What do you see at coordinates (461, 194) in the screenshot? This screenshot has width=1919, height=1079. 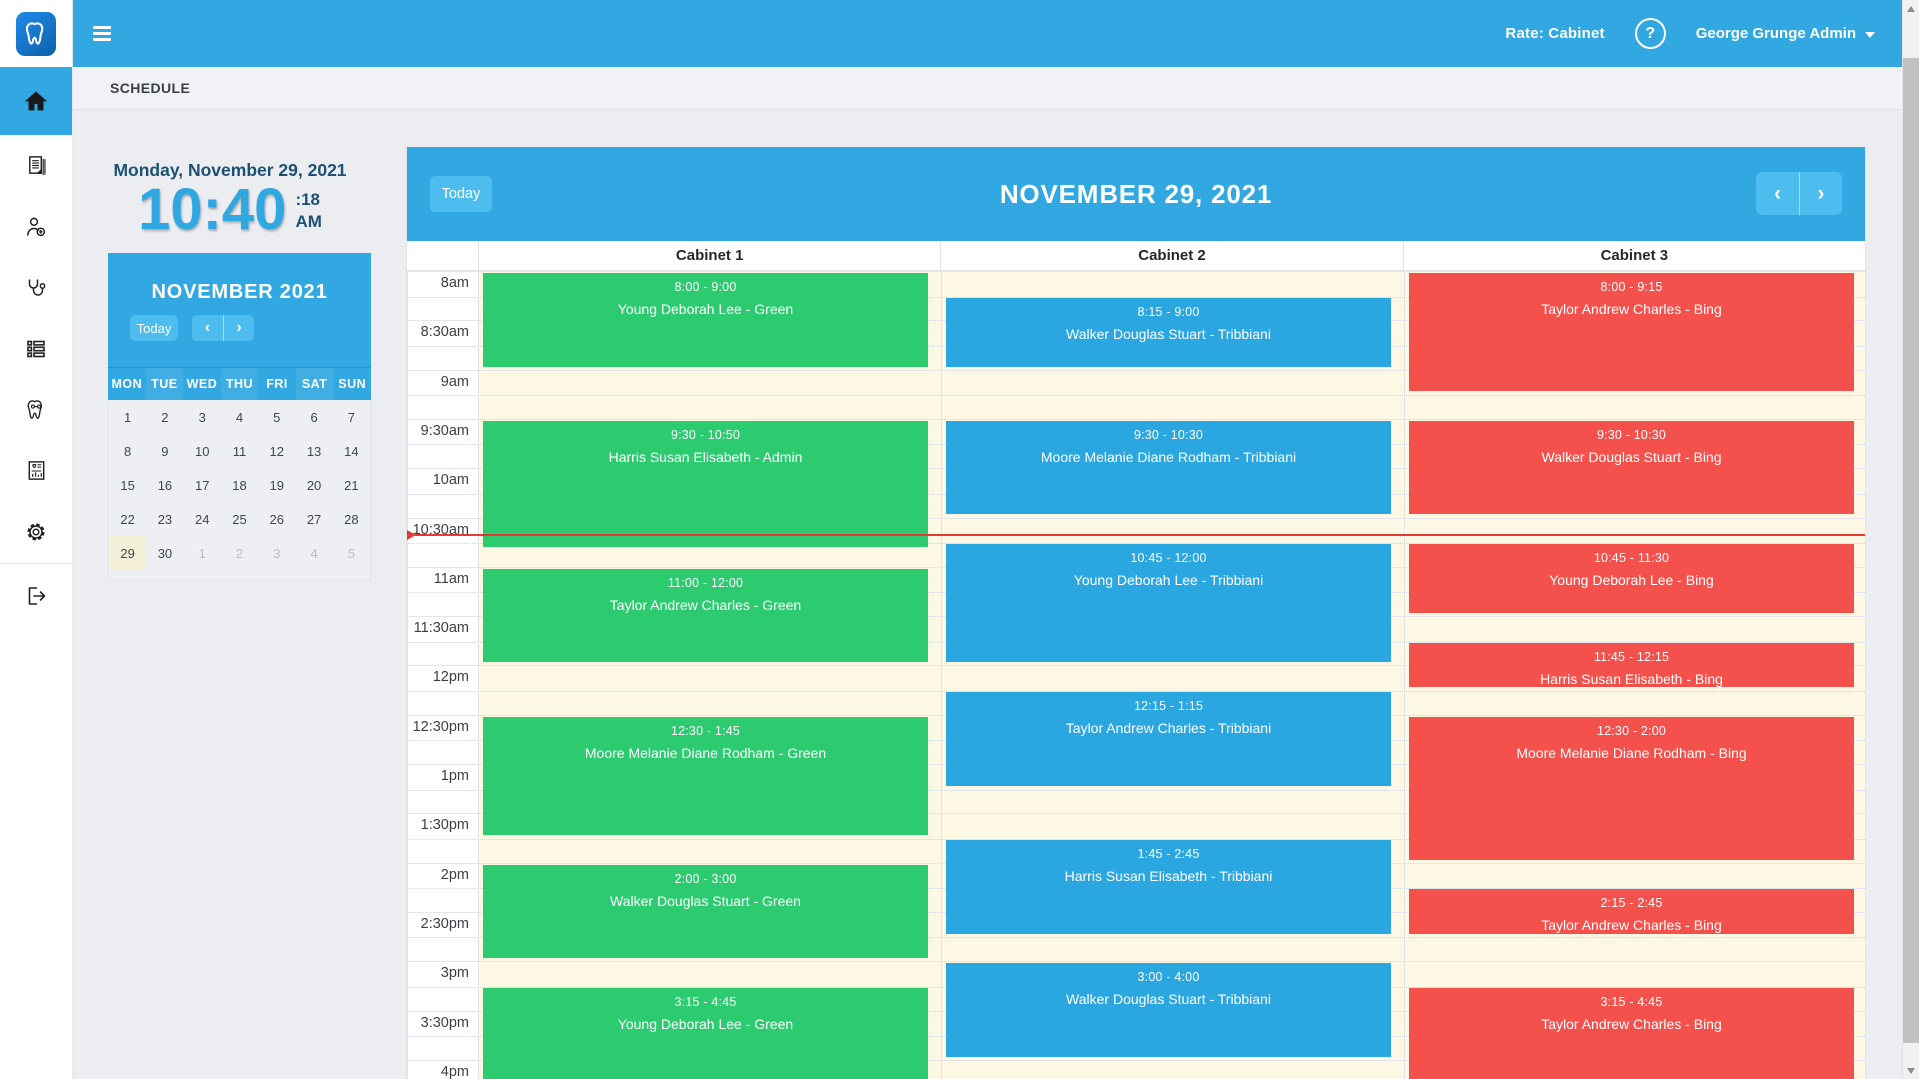 I see `scheduler-today-button: Today` at bounding box center [461, 194].